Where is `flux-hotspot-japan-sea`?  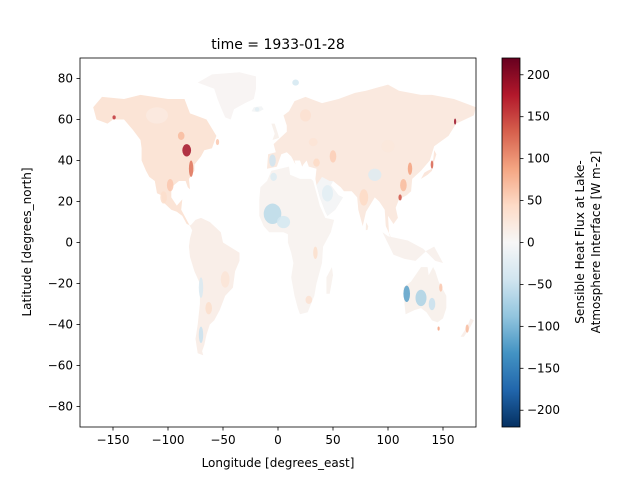
flux-hotspot-japan-sea is located at coordinates (432, 164).